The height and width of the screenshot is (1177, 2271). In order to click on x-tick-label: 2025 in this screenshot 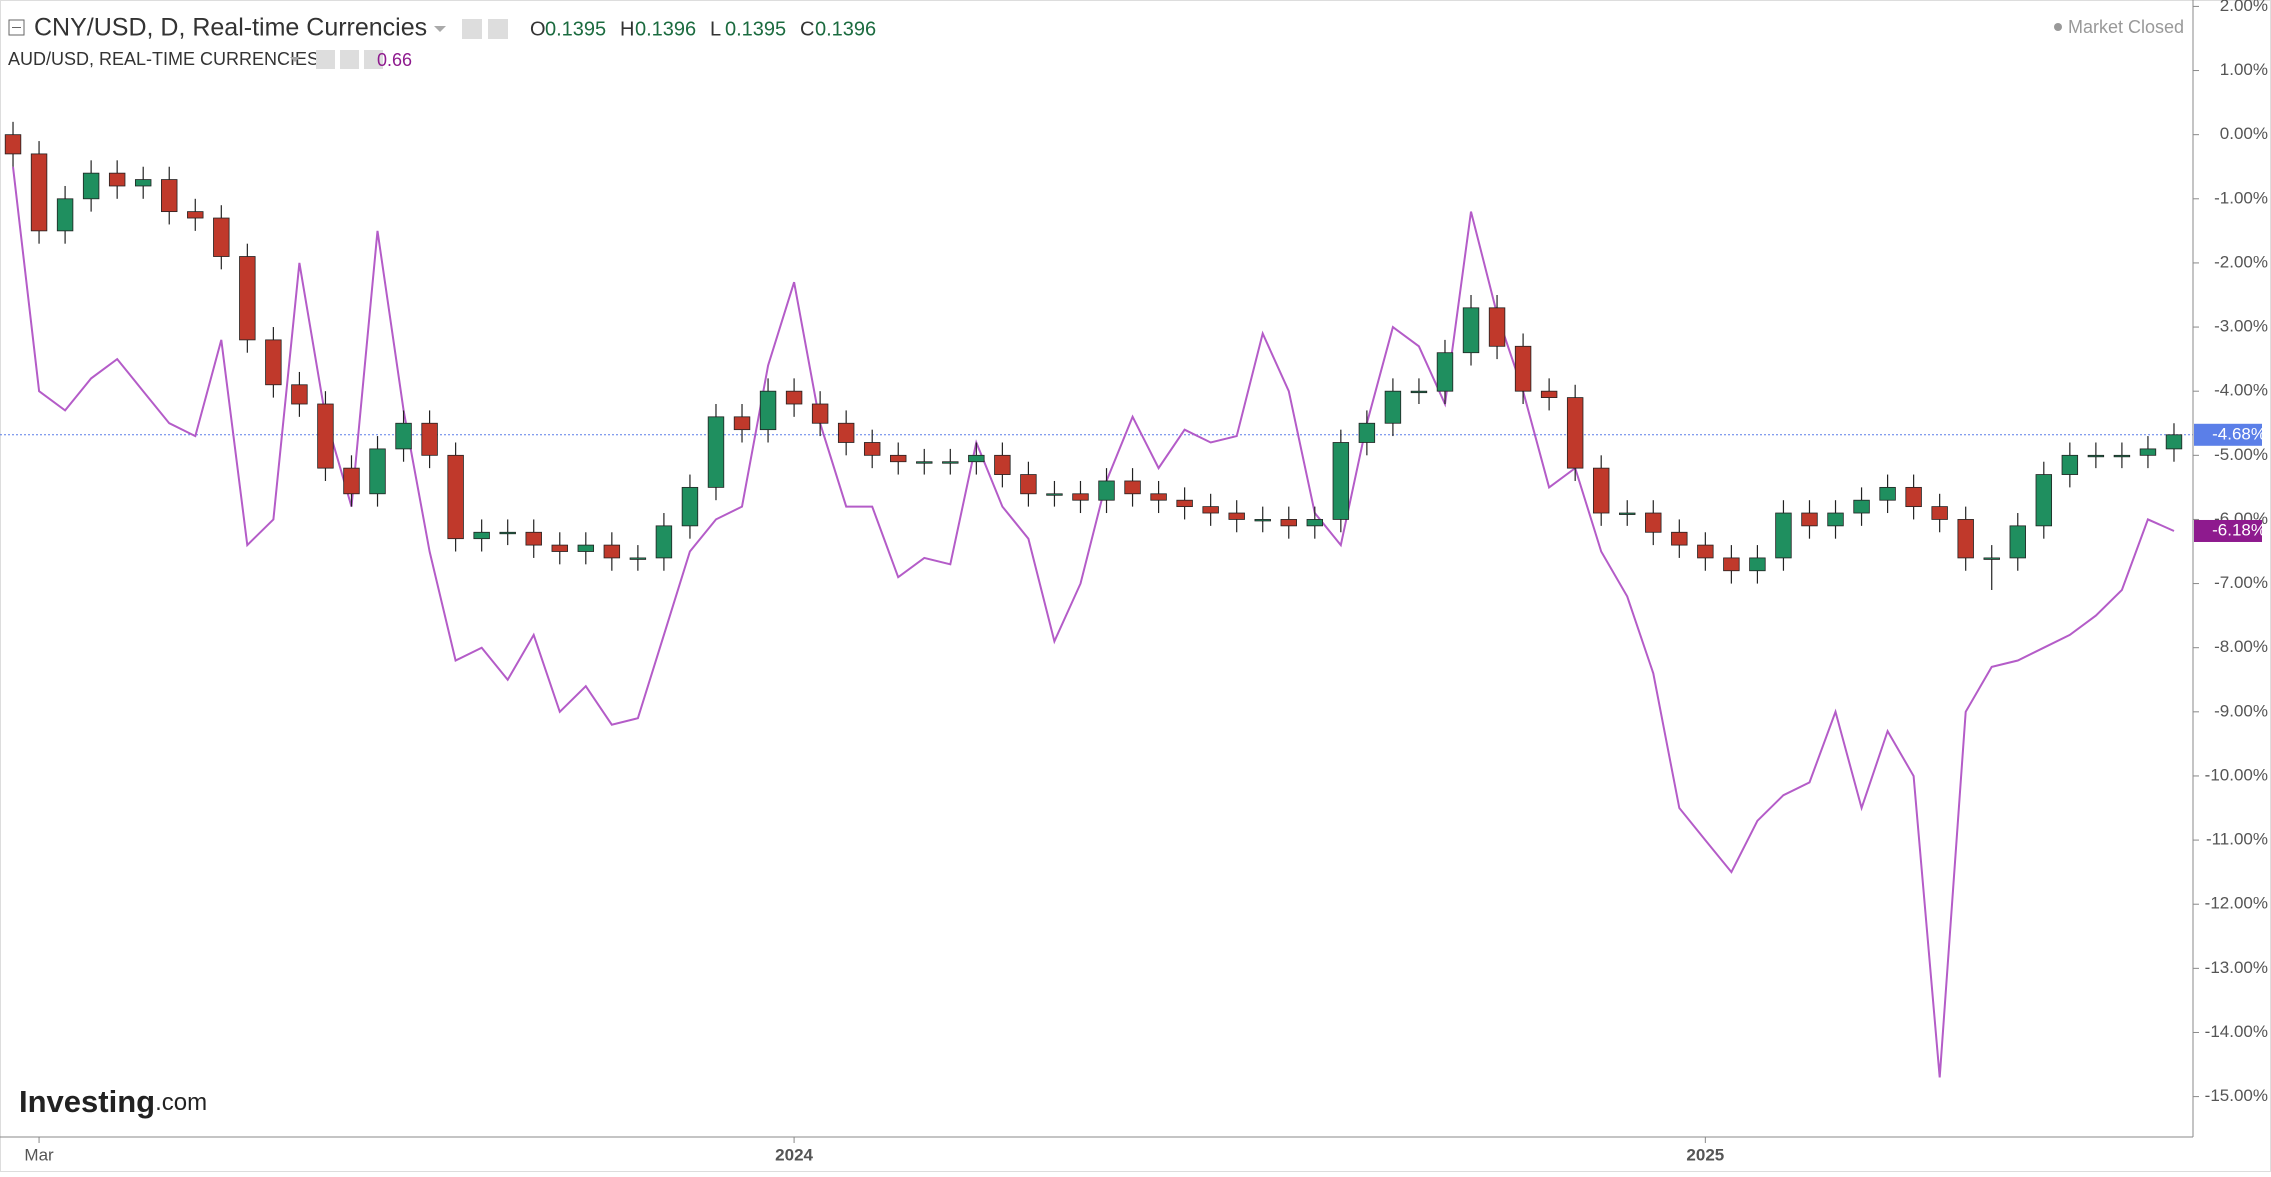, I will do `click(1705, 1154)`.